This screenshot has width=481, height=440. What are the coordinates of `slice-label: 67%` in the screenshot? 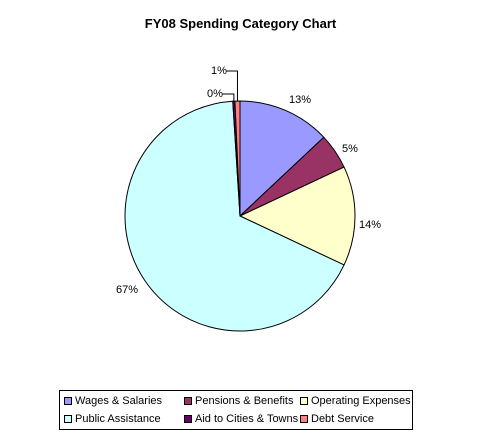 It's located at (127, 290).